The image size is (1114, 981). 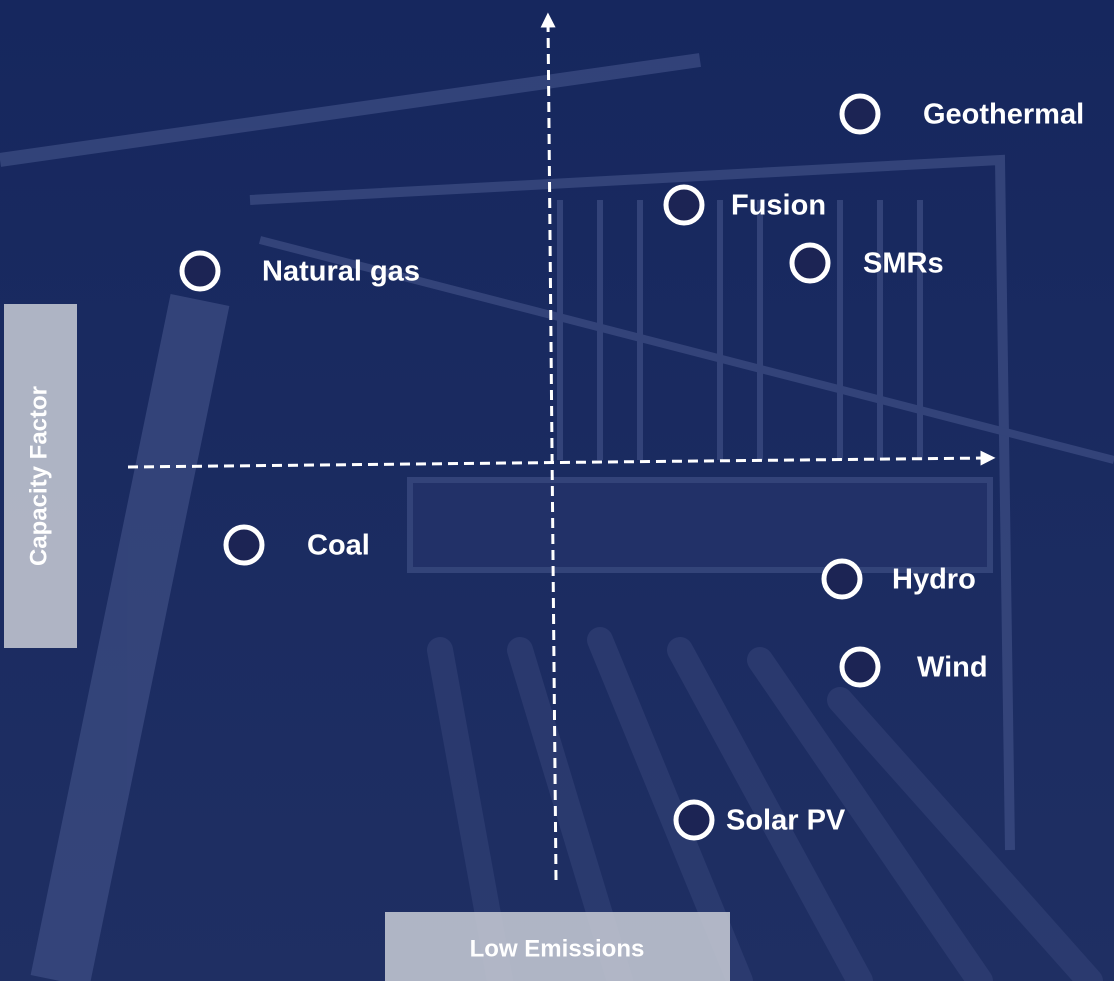 I want to click on node: Wind, so click(x=913, y=667).